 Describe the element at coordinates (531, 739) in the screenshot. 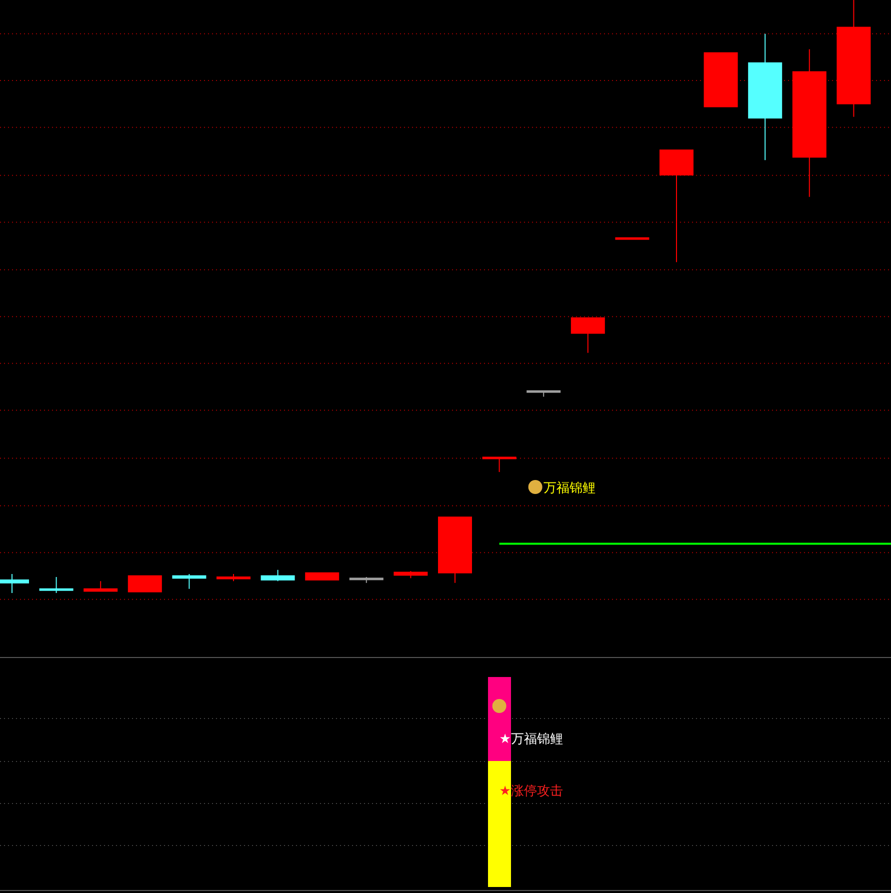

I see `annotation: ★万福锦鲤` at that location.